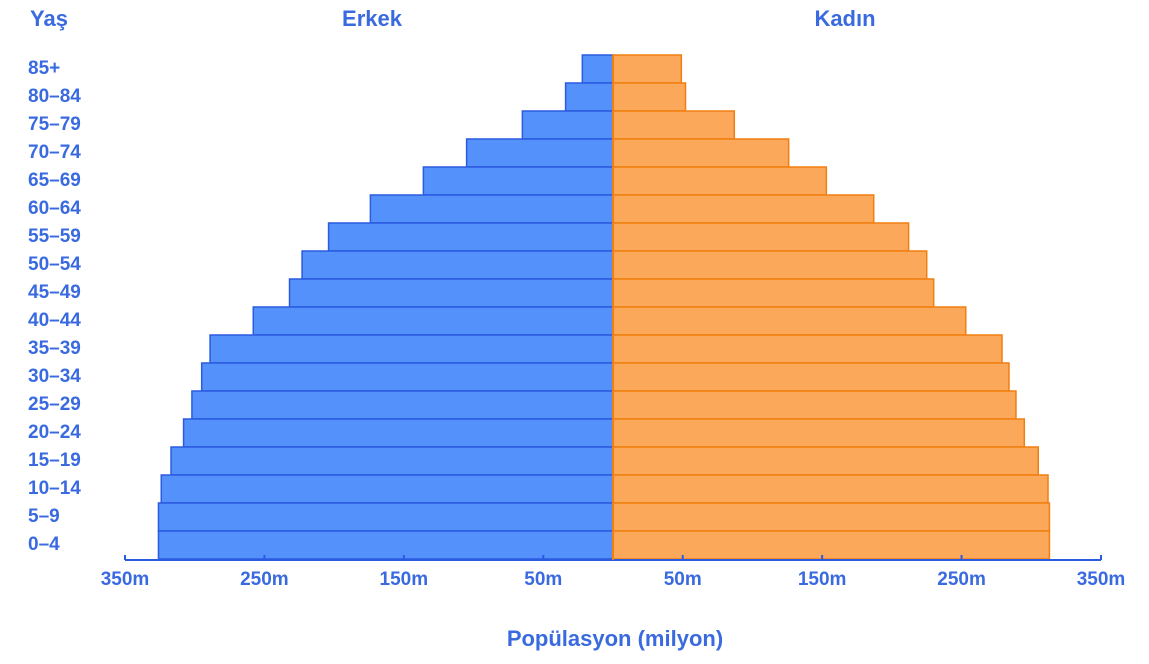  Describe the element at coordinates (54, 488) in the screenshot. I see `y-tick-label: 10–14` at that location.